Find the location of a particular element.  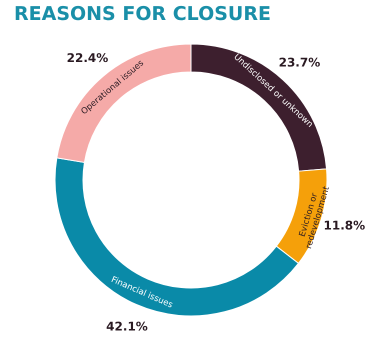

data-label: 22.4% is located at coordinates (87, 58).